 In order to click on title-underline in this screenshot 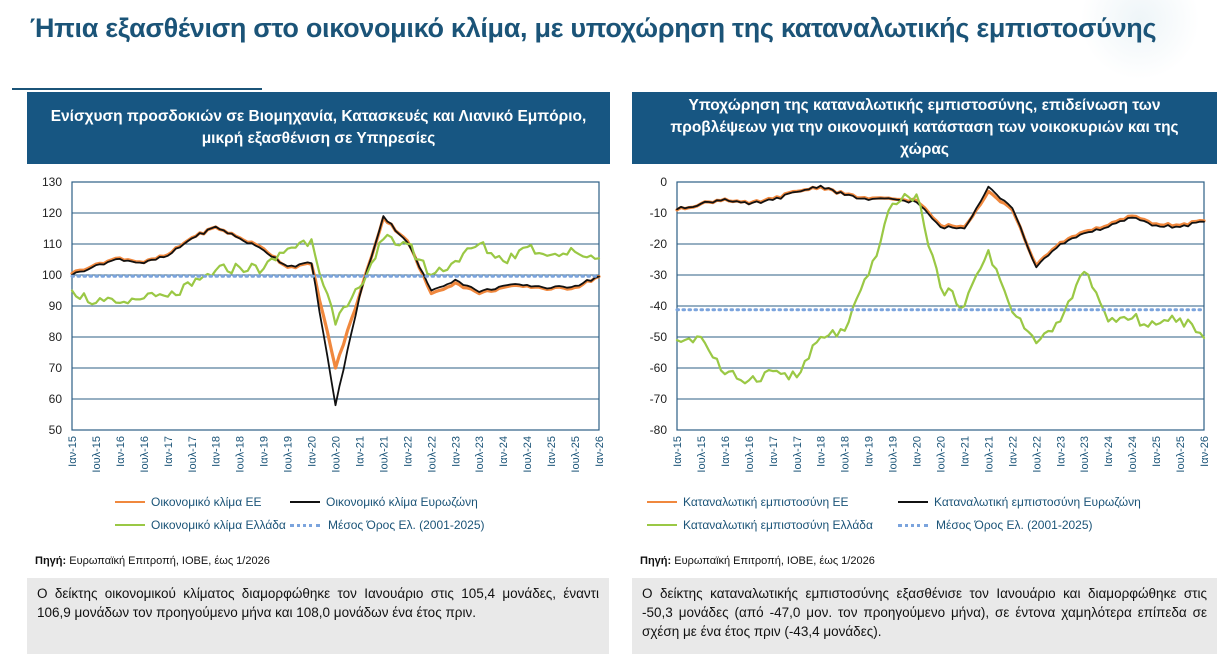, I will do `click(137, 89)`.